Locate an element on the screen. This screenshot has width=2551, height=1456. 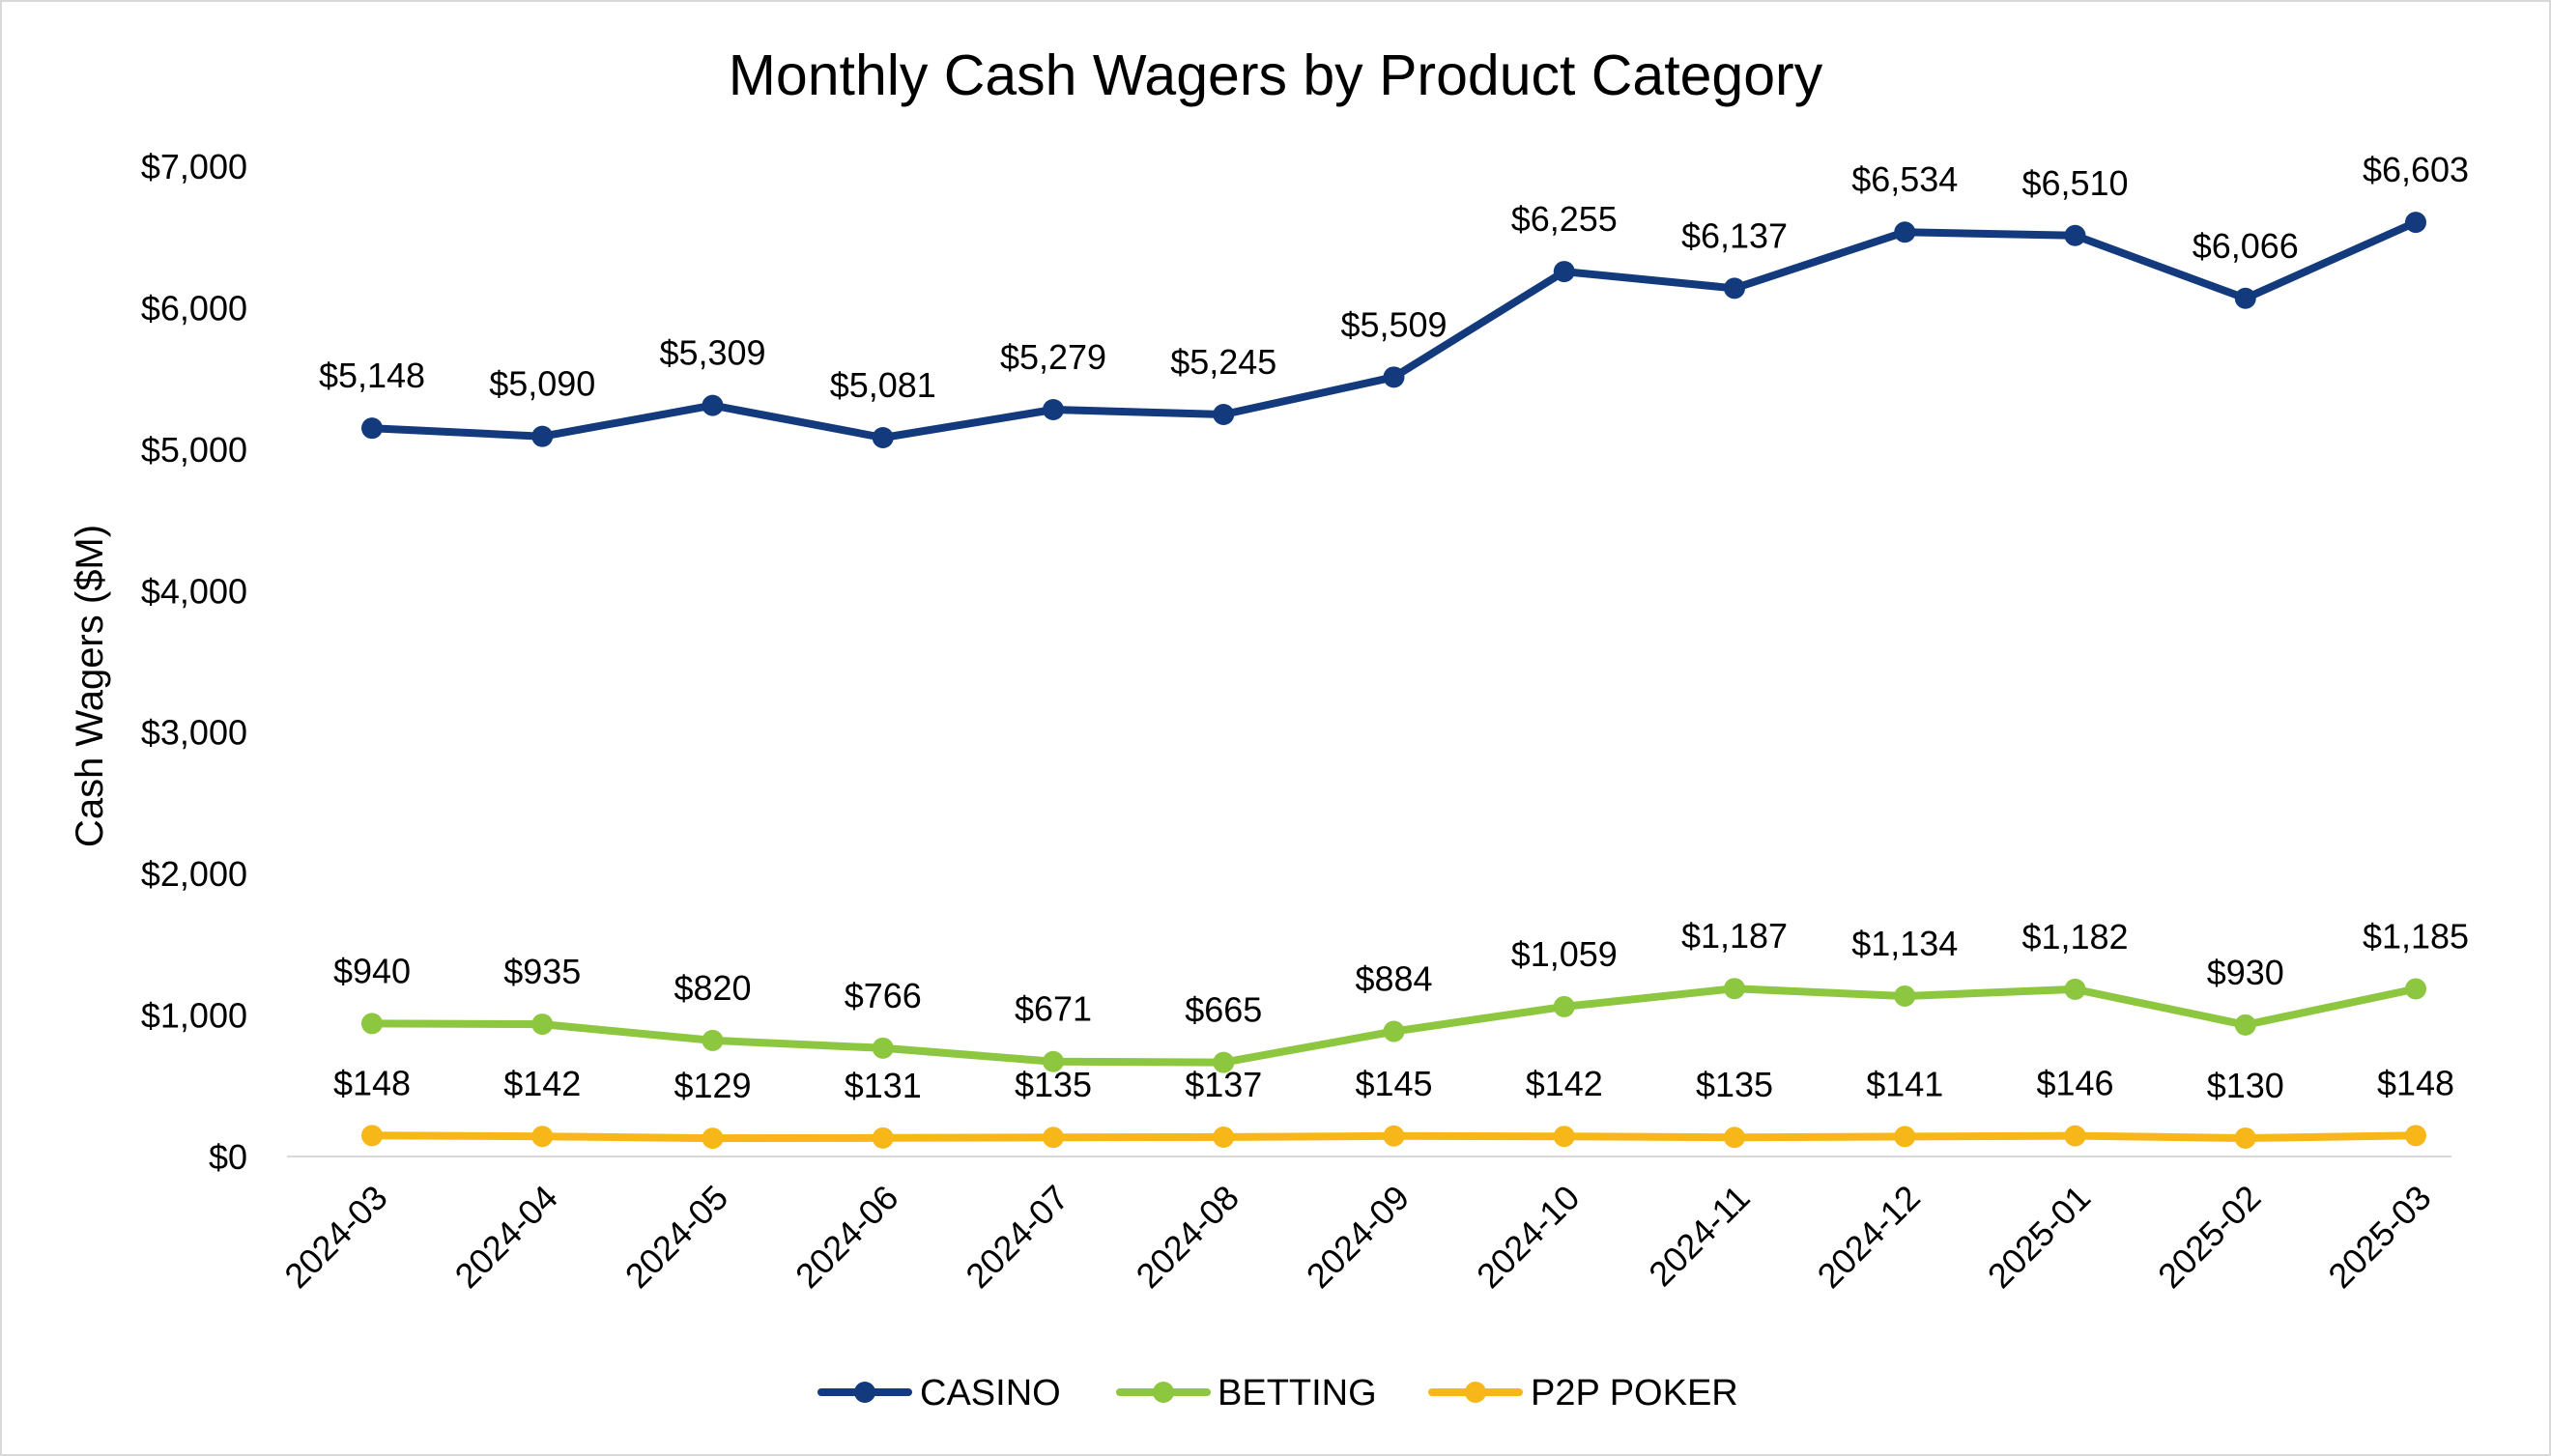
data-label-p2p-poker: $129 is located at coordinates (712, 1086).